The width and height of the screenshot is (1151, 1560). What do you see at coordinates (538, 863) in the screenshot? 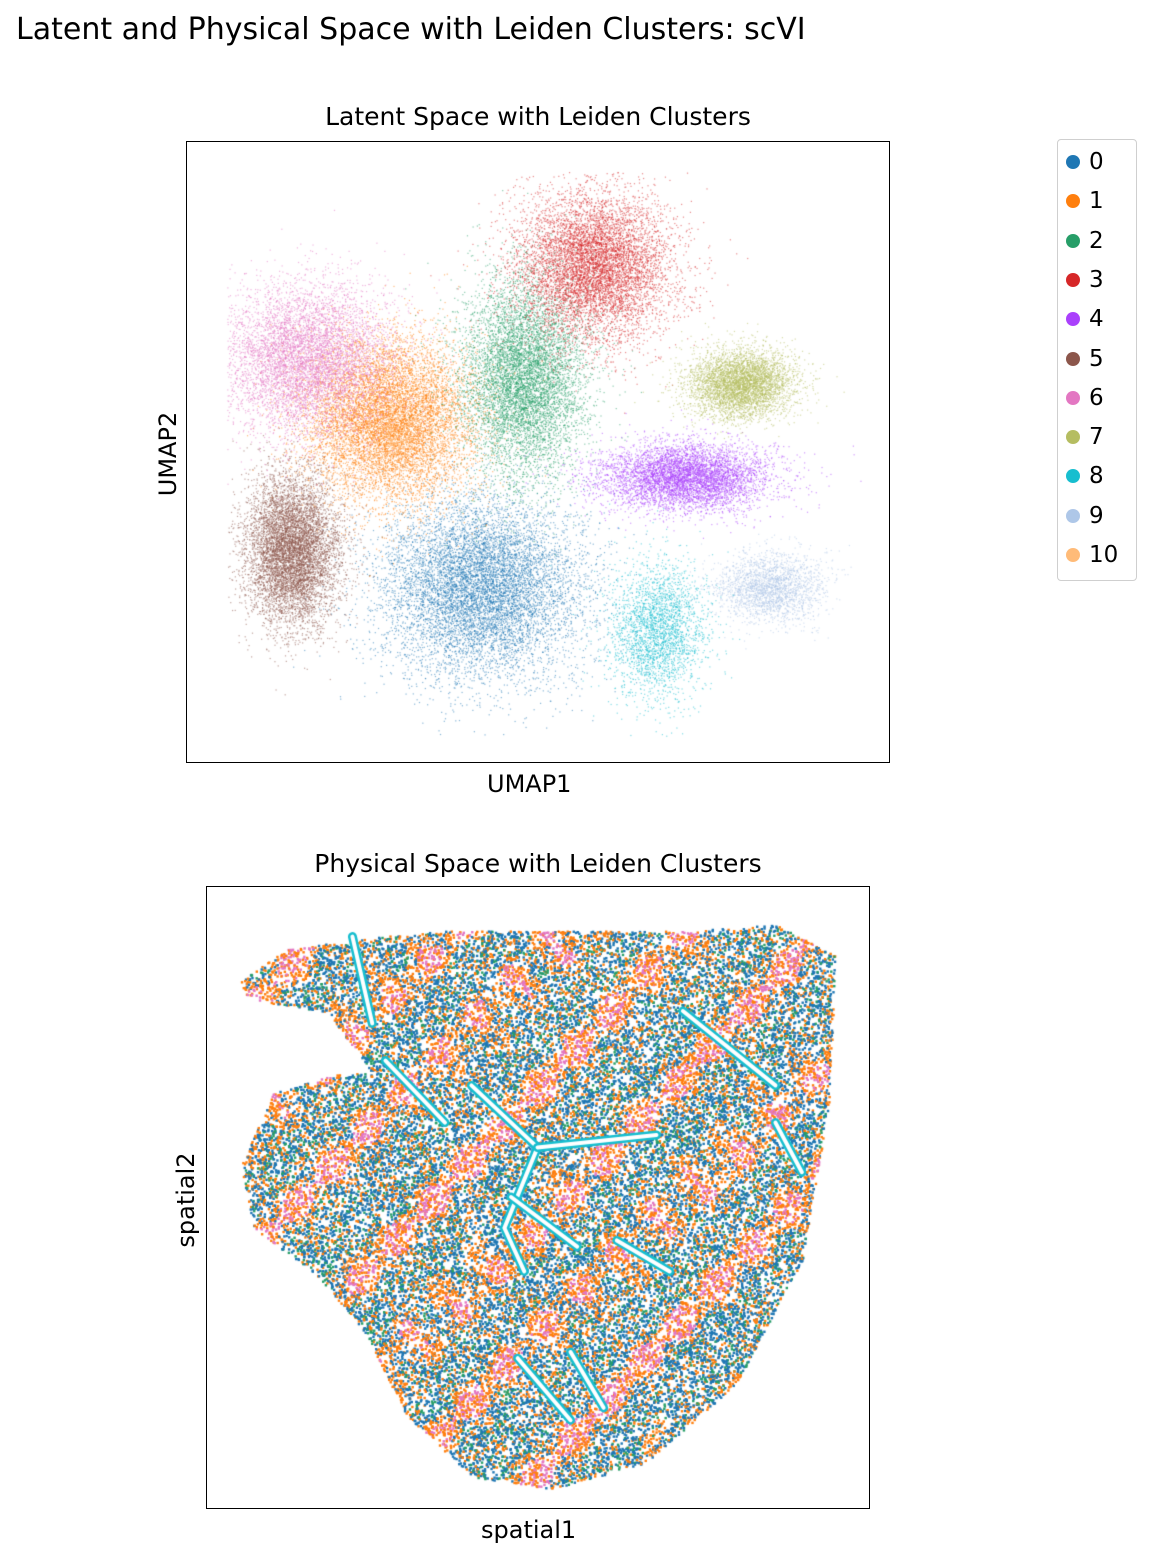
I see `physical-panel-title: Physical Space with Leiden Clusters` at bounding box center [538, 863].